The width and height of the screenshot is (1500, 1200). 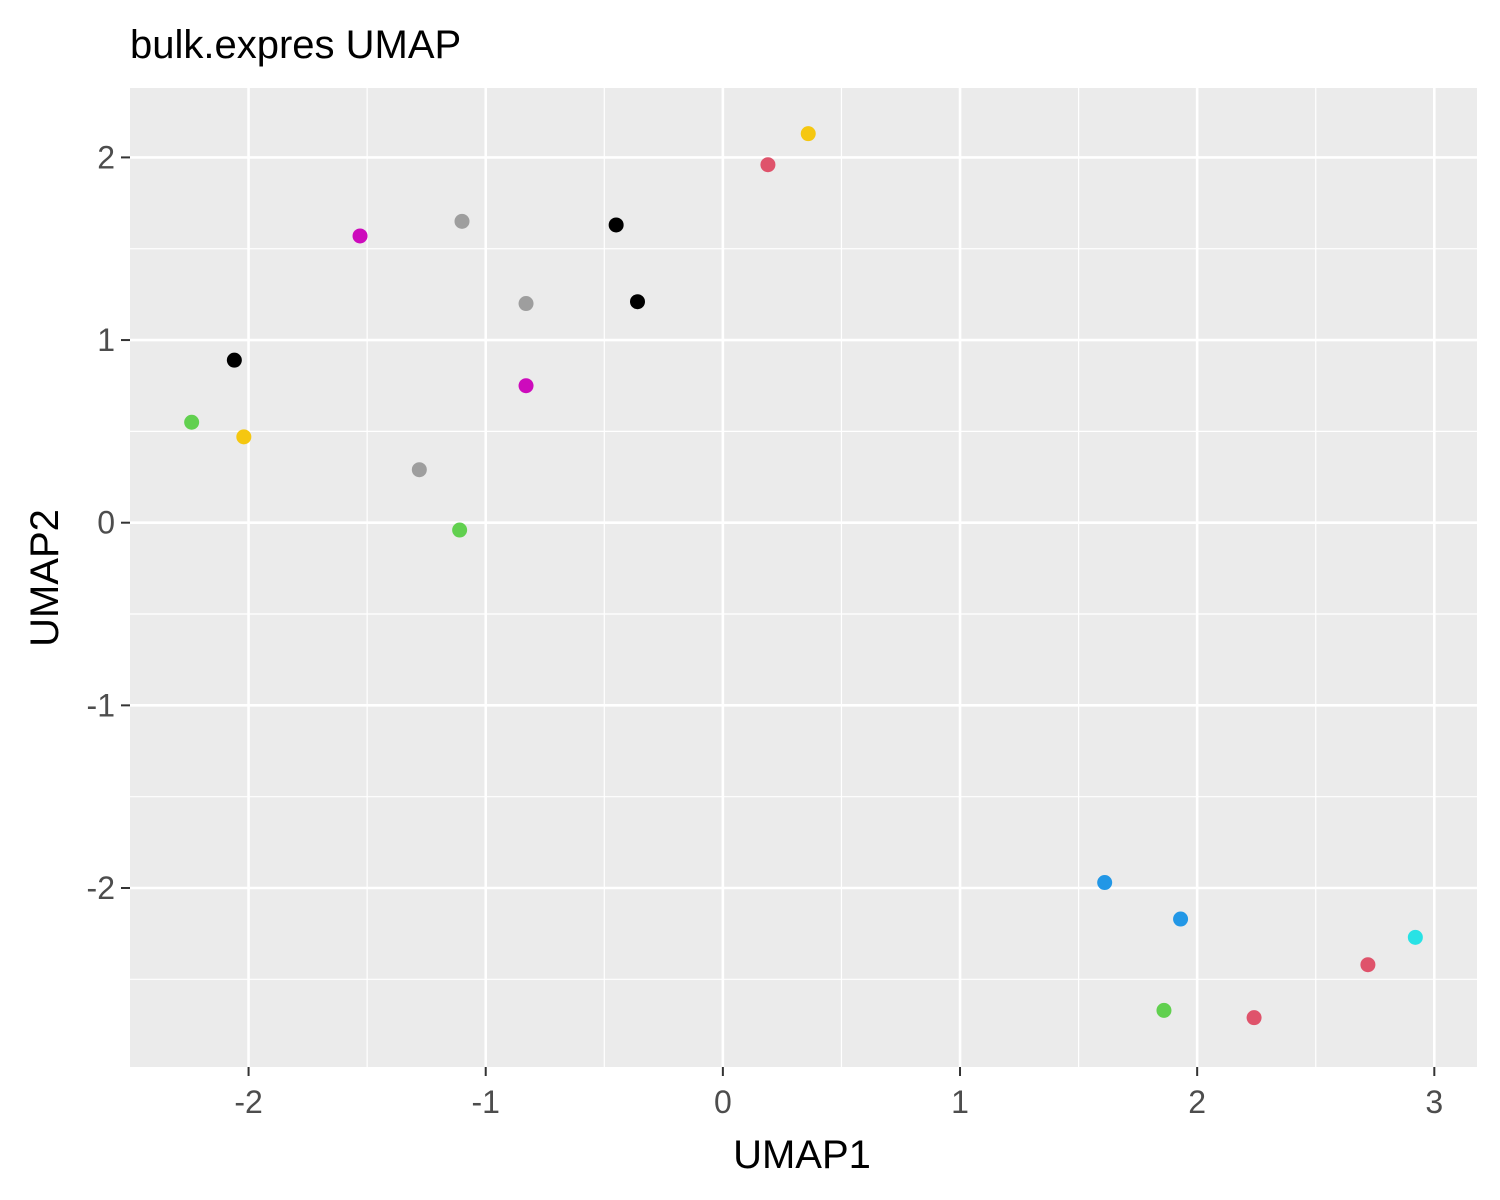 What do you see at coordinates (295, 45) in the screenshot?
I see `chart-title: bulk.expres UMAP` at bounding box center [295, 45].